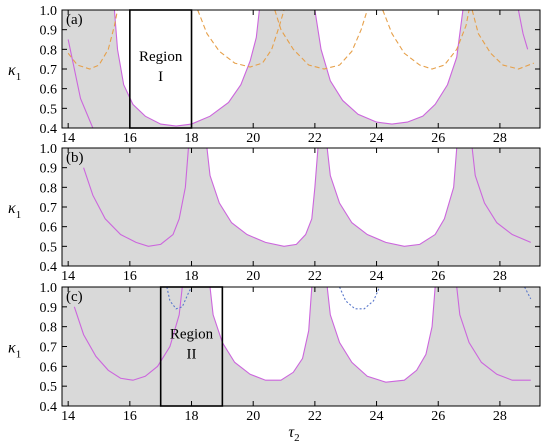  What do you see at coordinates (297, 438) in the screenshot?
I see `x-axis-label-sub: 2` at bounding box center [297, 438].